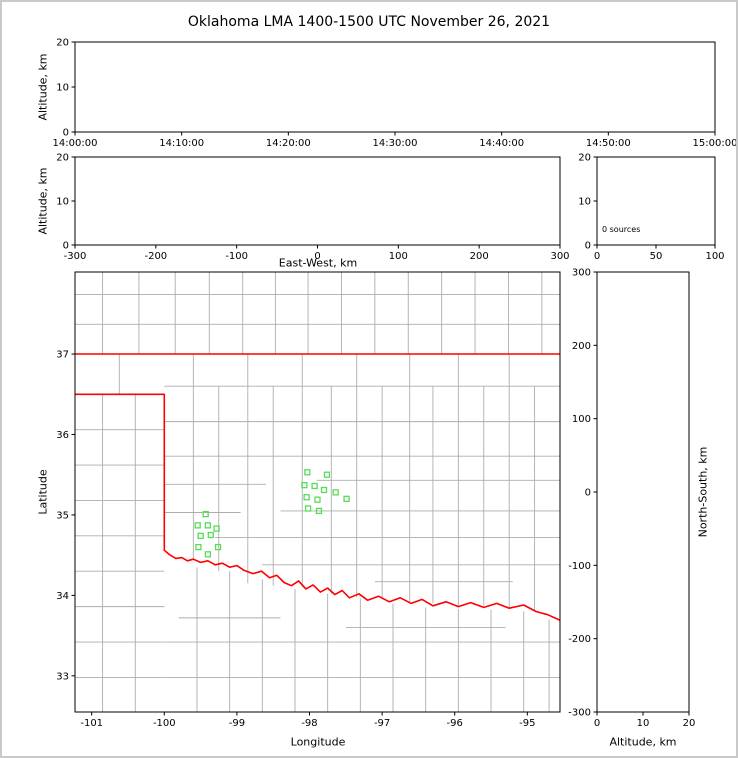  Describe the element at coordinates (559, 256) in the screenshot. I see `x-tick-label: 300` at that location.